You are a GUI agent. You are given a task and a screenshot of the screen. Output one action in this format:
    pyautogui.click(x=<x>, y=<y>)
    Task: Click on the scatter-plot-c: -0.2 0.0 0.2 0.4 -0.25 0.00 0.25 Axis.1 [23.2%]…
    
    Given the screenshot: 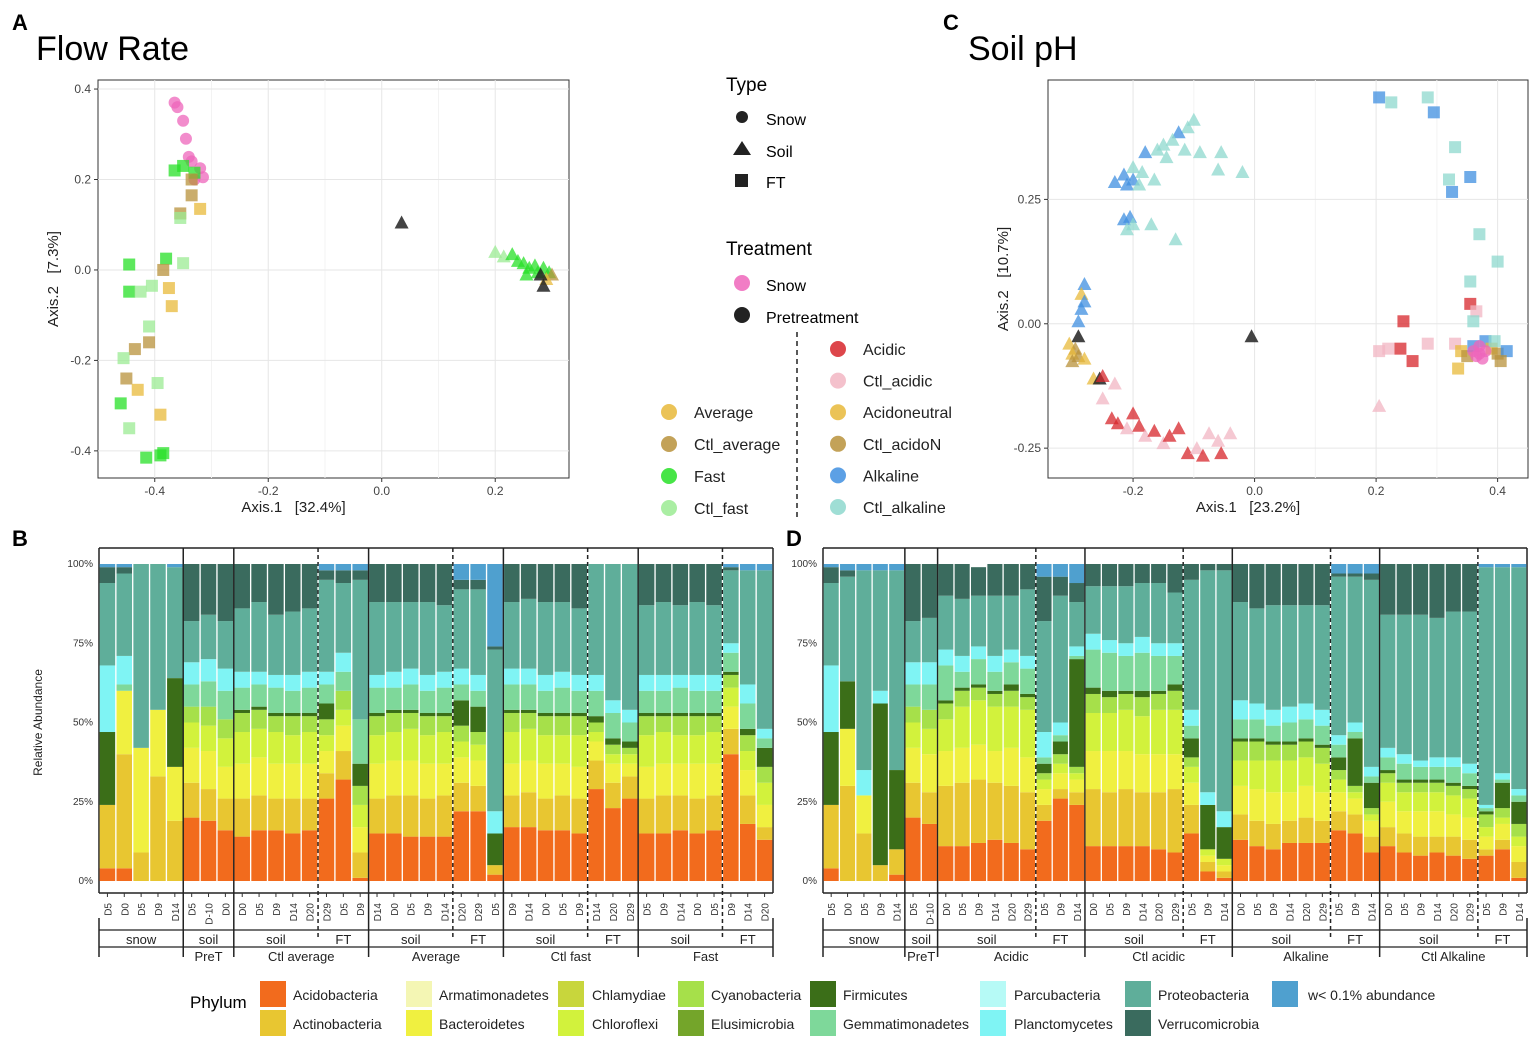 What is the action you would take?
    pyautogui.click(x=1262, y=297)
    